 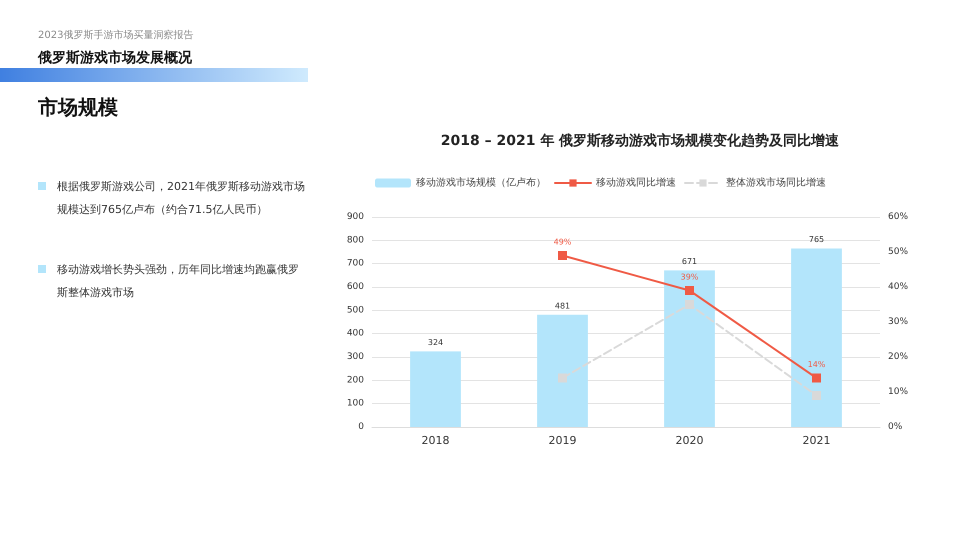 I want to click on data-label: 324, so click(x=436, y=342).